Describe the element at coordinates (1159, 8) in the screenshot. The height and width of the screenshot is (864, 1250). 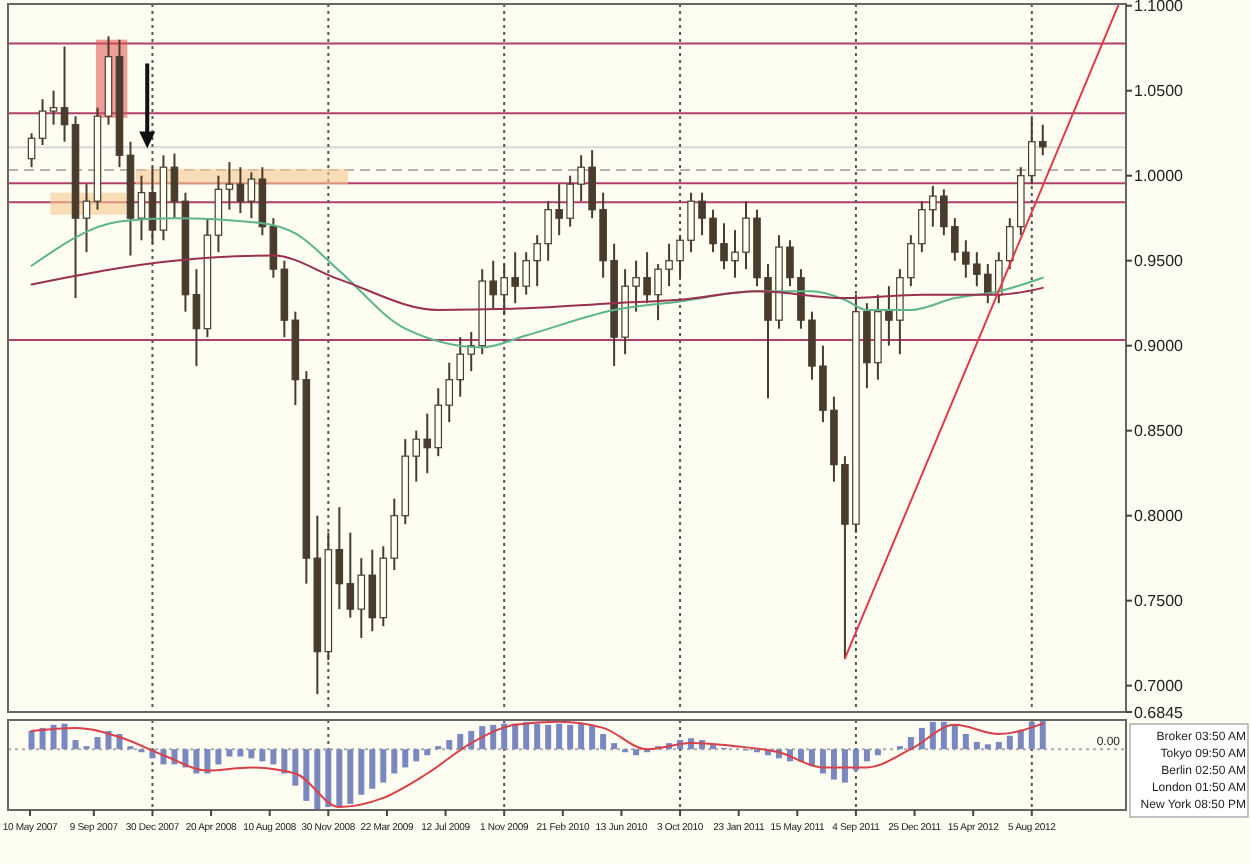
I see `y-tick-label: 1.1000` at that location.